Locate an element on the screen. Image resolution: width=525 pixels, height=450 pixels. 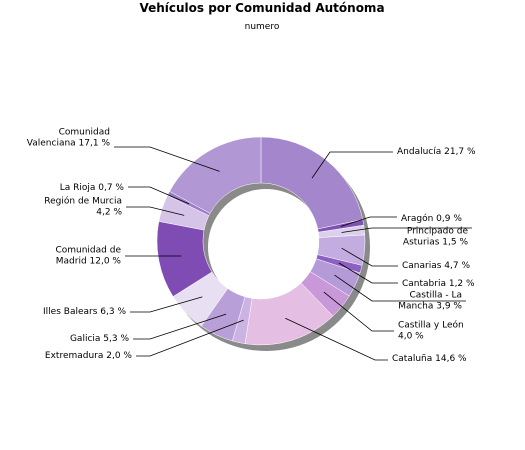
chart-title: Vehículos por Comunidad Autónoma is located at coordinates (261, 8).